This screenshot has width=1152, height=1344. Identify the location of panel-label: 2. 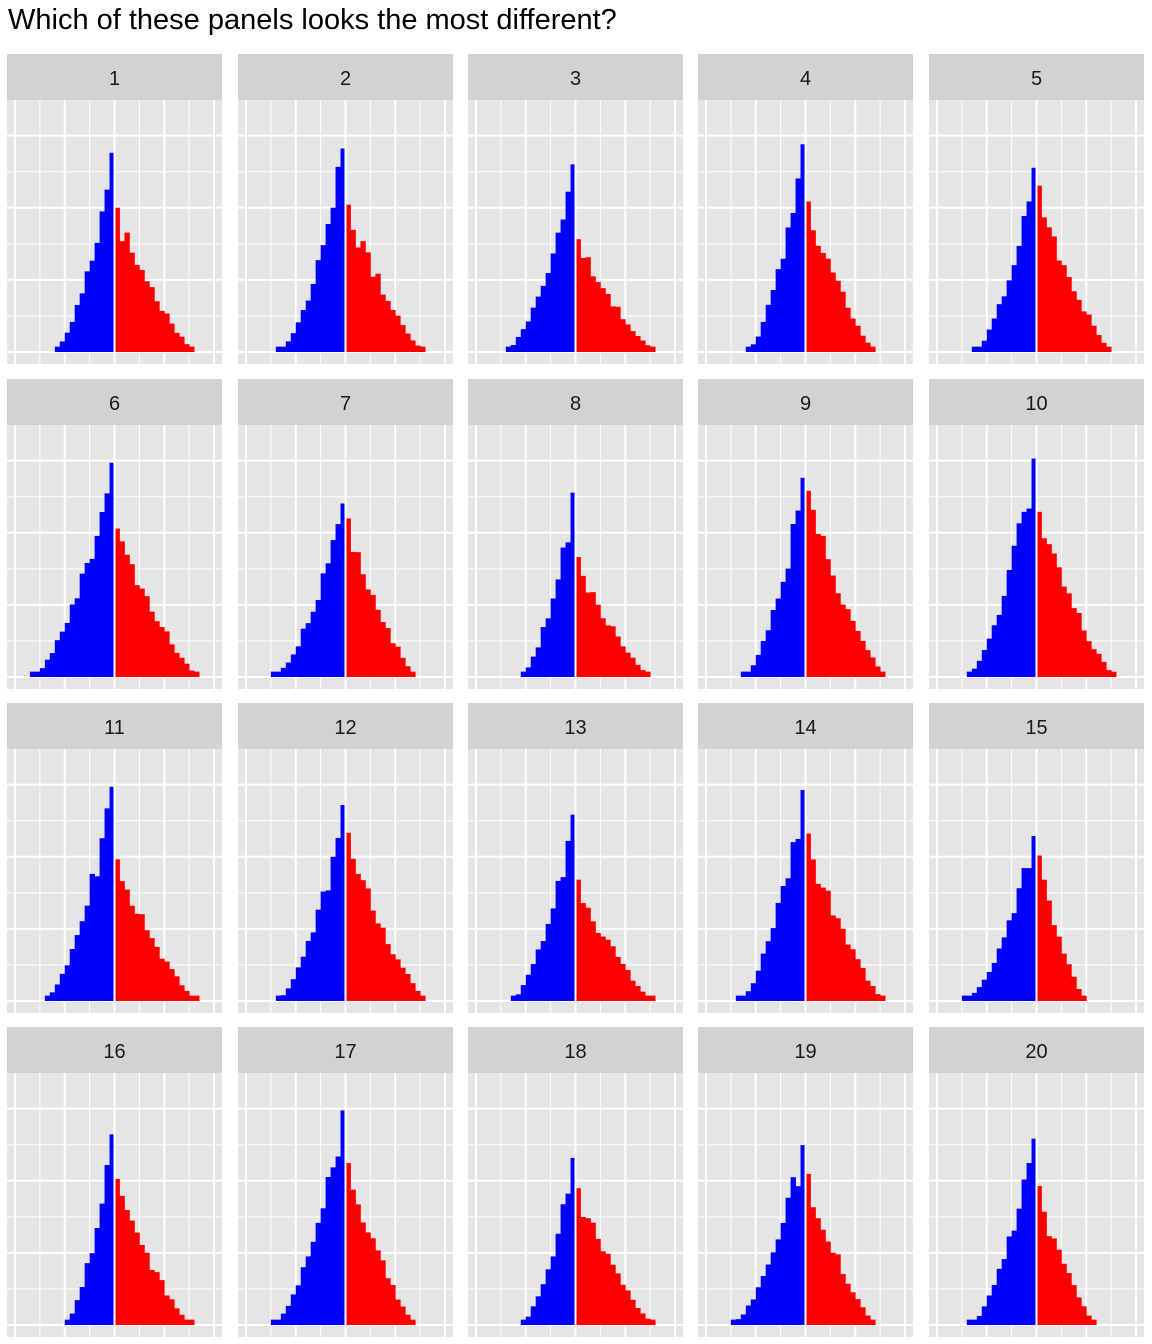
(345, 79).